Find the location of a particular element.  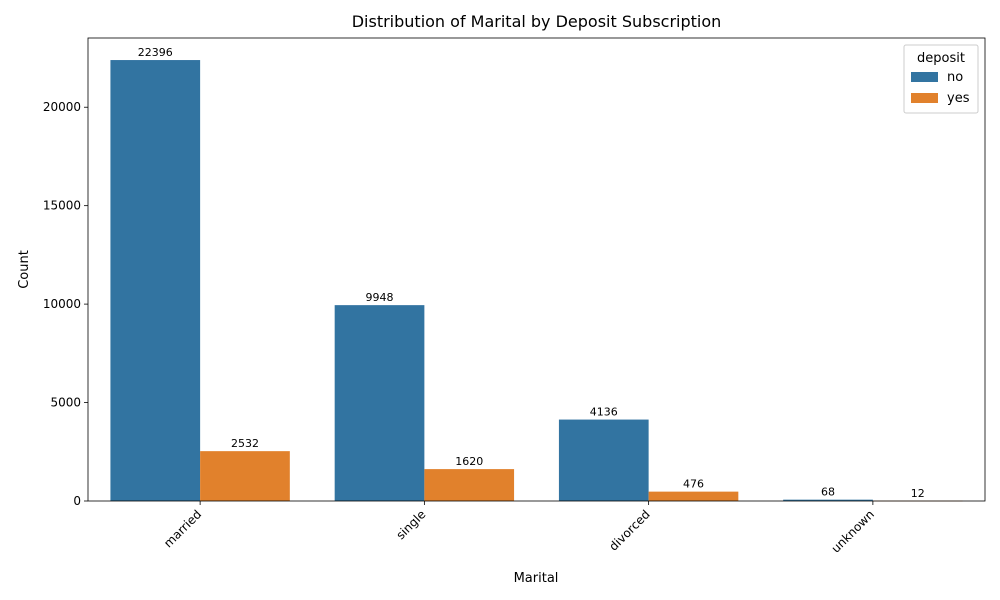

bar-no-married is located at coordinates (155, 281).